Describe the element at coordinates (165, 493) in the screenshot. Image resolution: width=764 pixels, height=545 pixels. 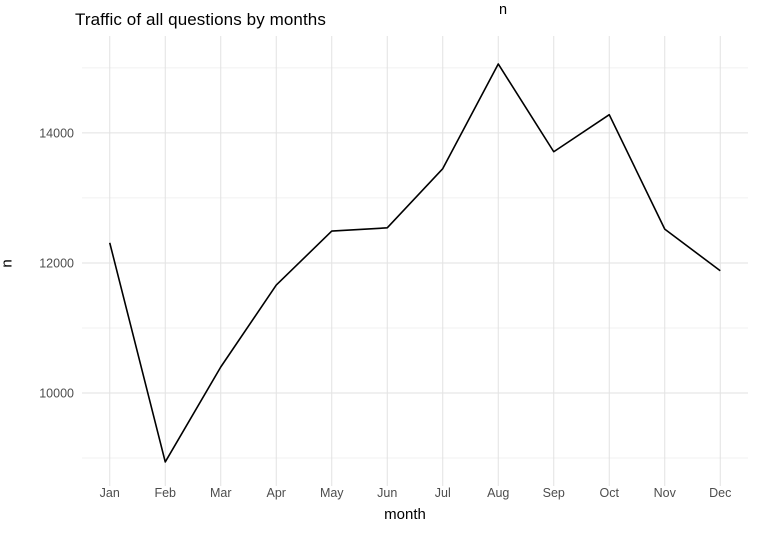
I see `x-tick-label: Feb` at that location.